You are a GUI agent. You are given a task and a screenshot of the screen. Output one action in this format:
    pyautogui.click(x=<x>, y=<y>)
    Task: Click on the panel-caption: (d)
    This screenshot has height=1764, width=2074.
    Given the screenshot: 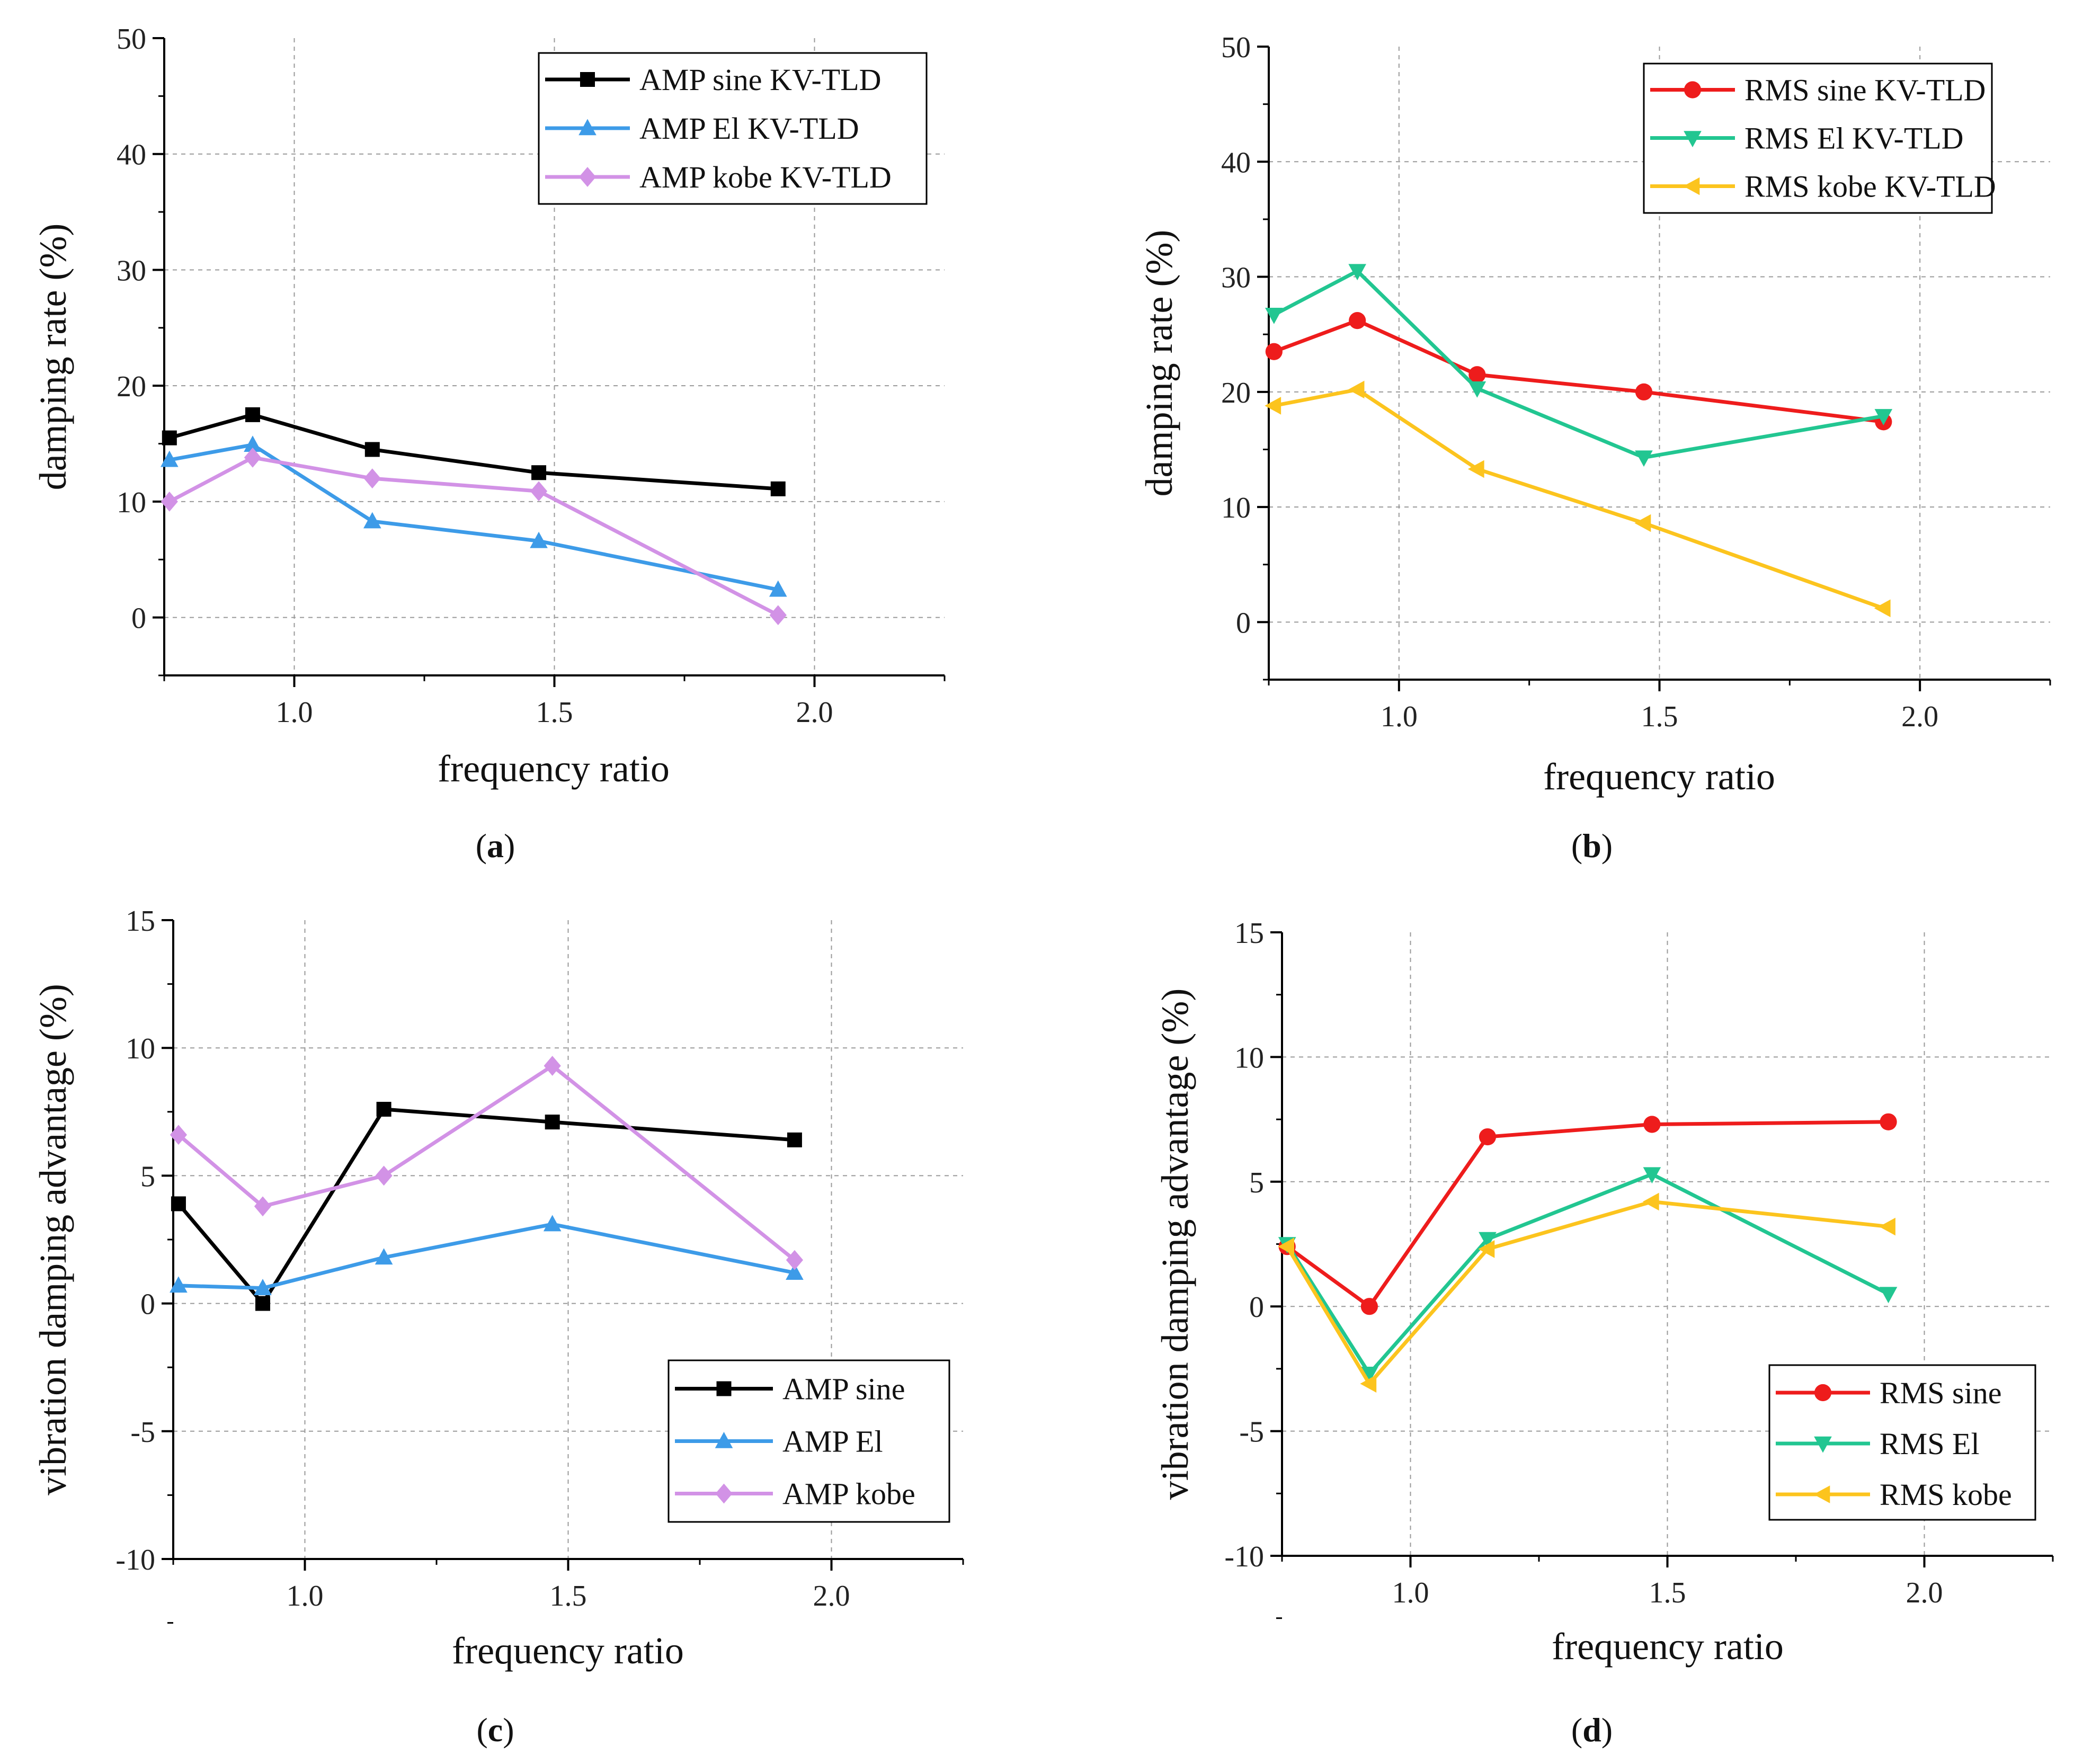 What is the action you would take?
    pyautogui.click(x=1592, y=1730)
    